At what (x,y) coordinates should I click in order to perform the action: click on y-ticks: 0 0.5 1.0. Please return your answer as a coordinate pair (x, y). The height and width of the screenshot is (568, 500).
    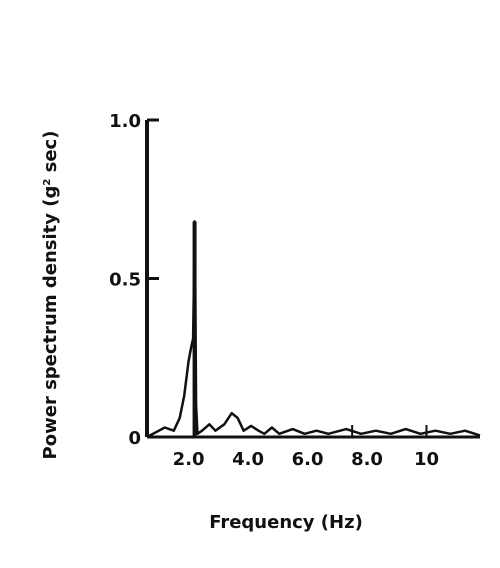
    Looking at the image, I should click on (134, 280).